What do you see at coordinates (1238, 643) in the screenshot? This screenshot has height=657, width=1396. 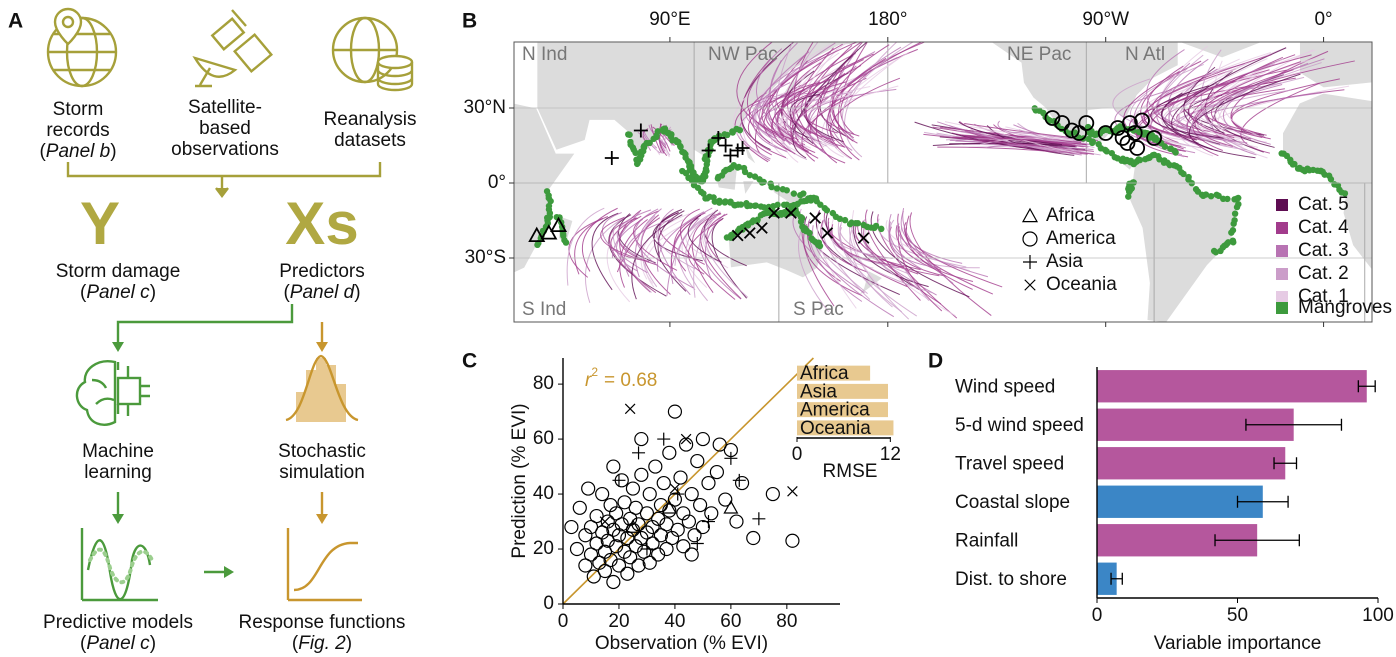 I see `x-axis-title: Variable importance` at bounding box center [1238, 643].